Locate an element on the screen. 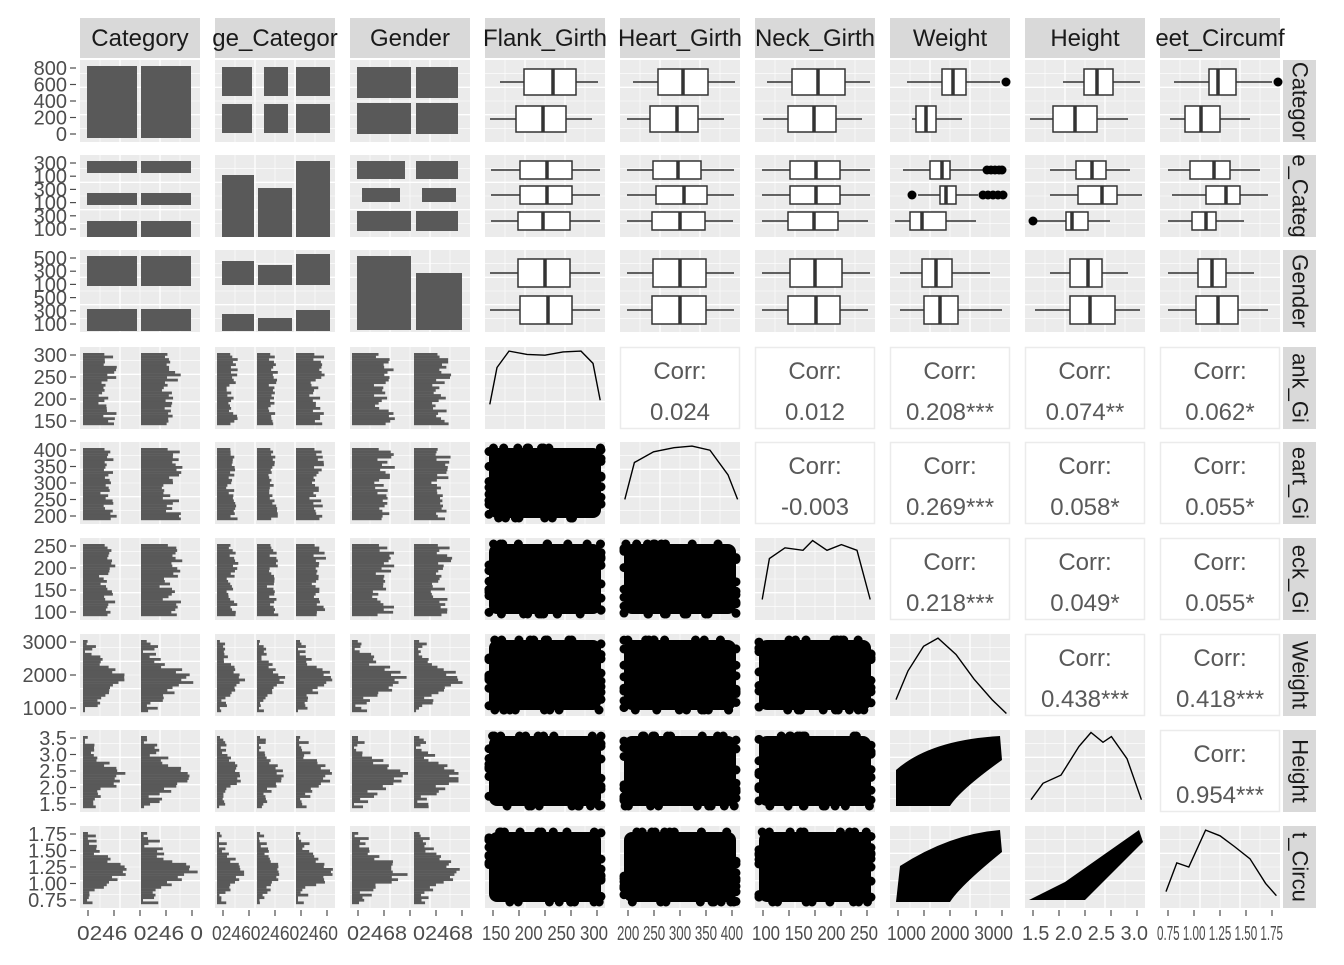  row-strip-label: Categor is located at coordinates (1300, 101).